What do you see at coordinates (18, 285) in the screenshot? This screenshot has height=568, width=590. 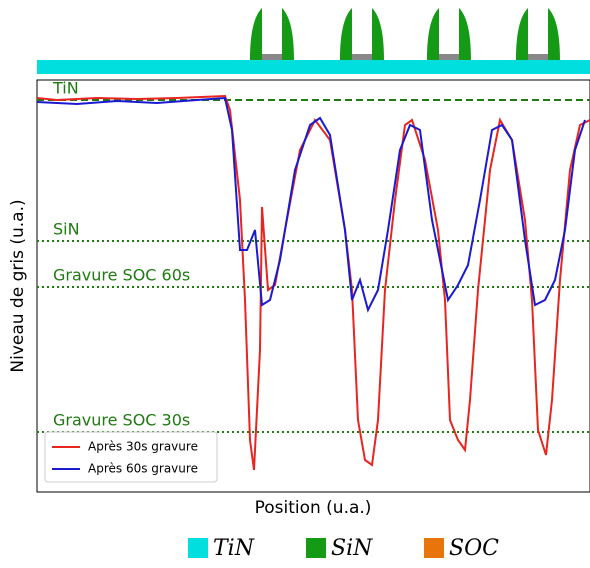 I see `y-axis-label: Niveau de gris (u.a.)` at bounding box center [18, 285].